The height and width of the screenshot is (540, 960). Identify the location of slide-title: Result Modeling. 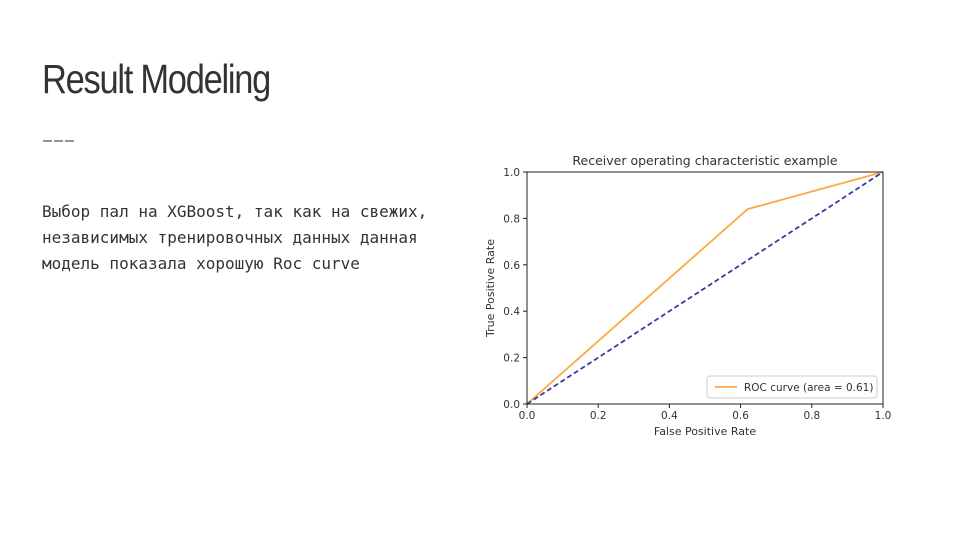
(156, 79).